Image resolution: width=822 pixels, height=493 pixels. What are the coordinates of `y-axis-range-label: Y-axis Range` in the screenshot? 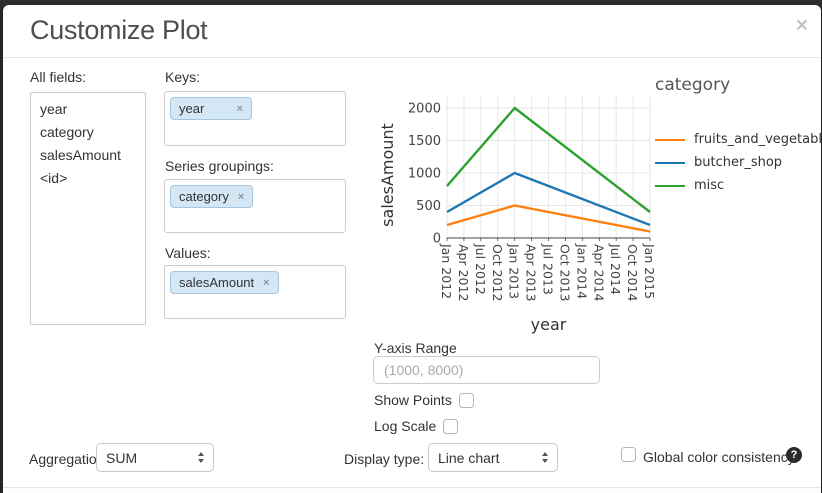 It's located at (415, 348).